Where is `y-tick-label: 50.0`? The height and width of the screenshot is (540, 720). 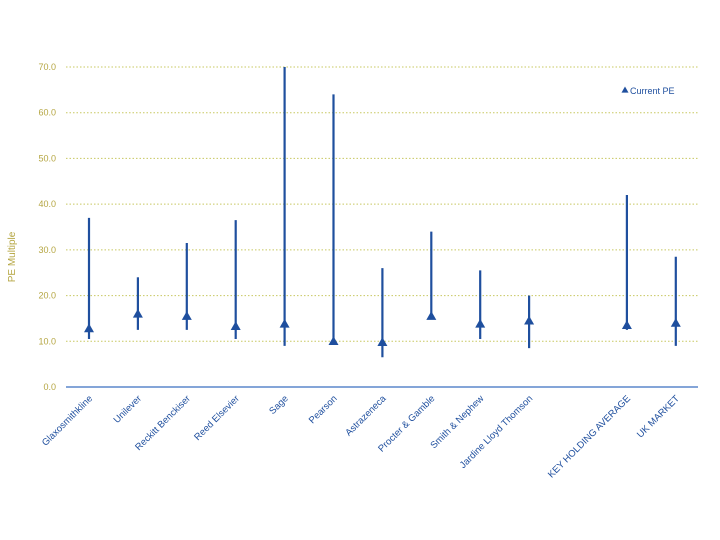
y-tick-label: 50.0 is located at coordinates (47, 158).